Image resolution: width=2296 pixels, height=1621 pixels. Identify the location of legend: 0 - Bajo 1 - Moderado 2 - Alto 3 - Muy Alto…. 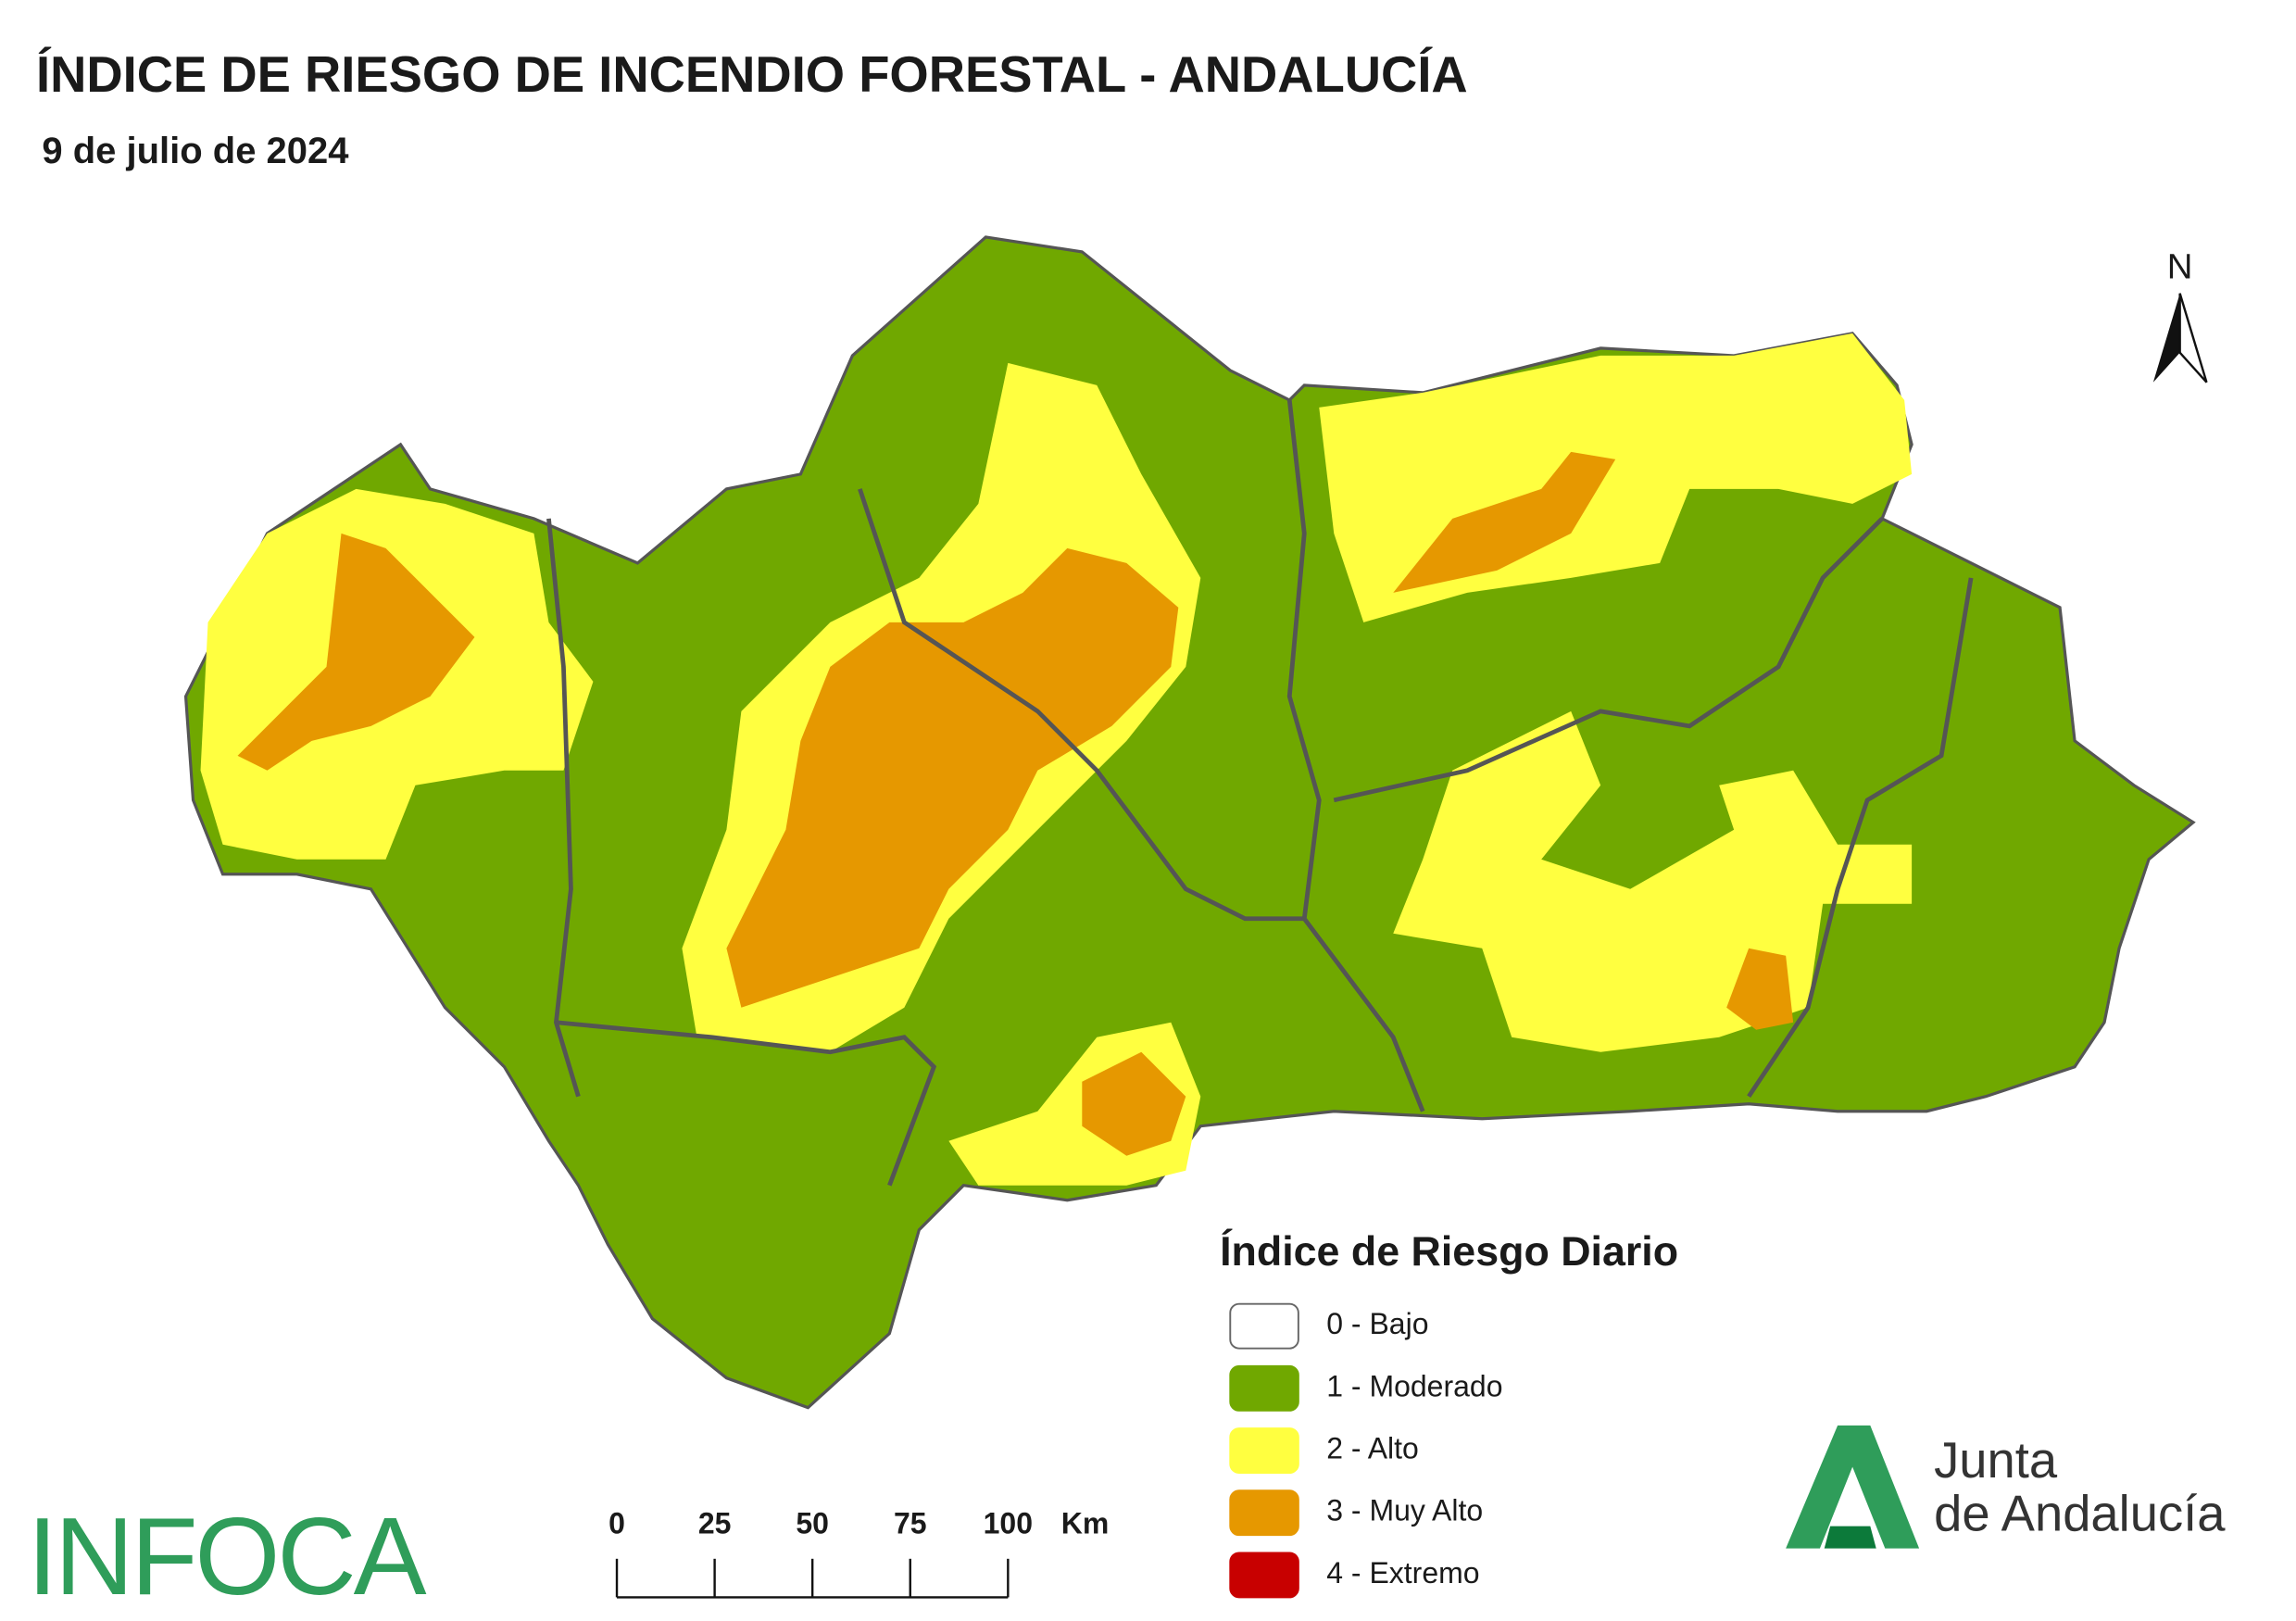
(1366, 1450).